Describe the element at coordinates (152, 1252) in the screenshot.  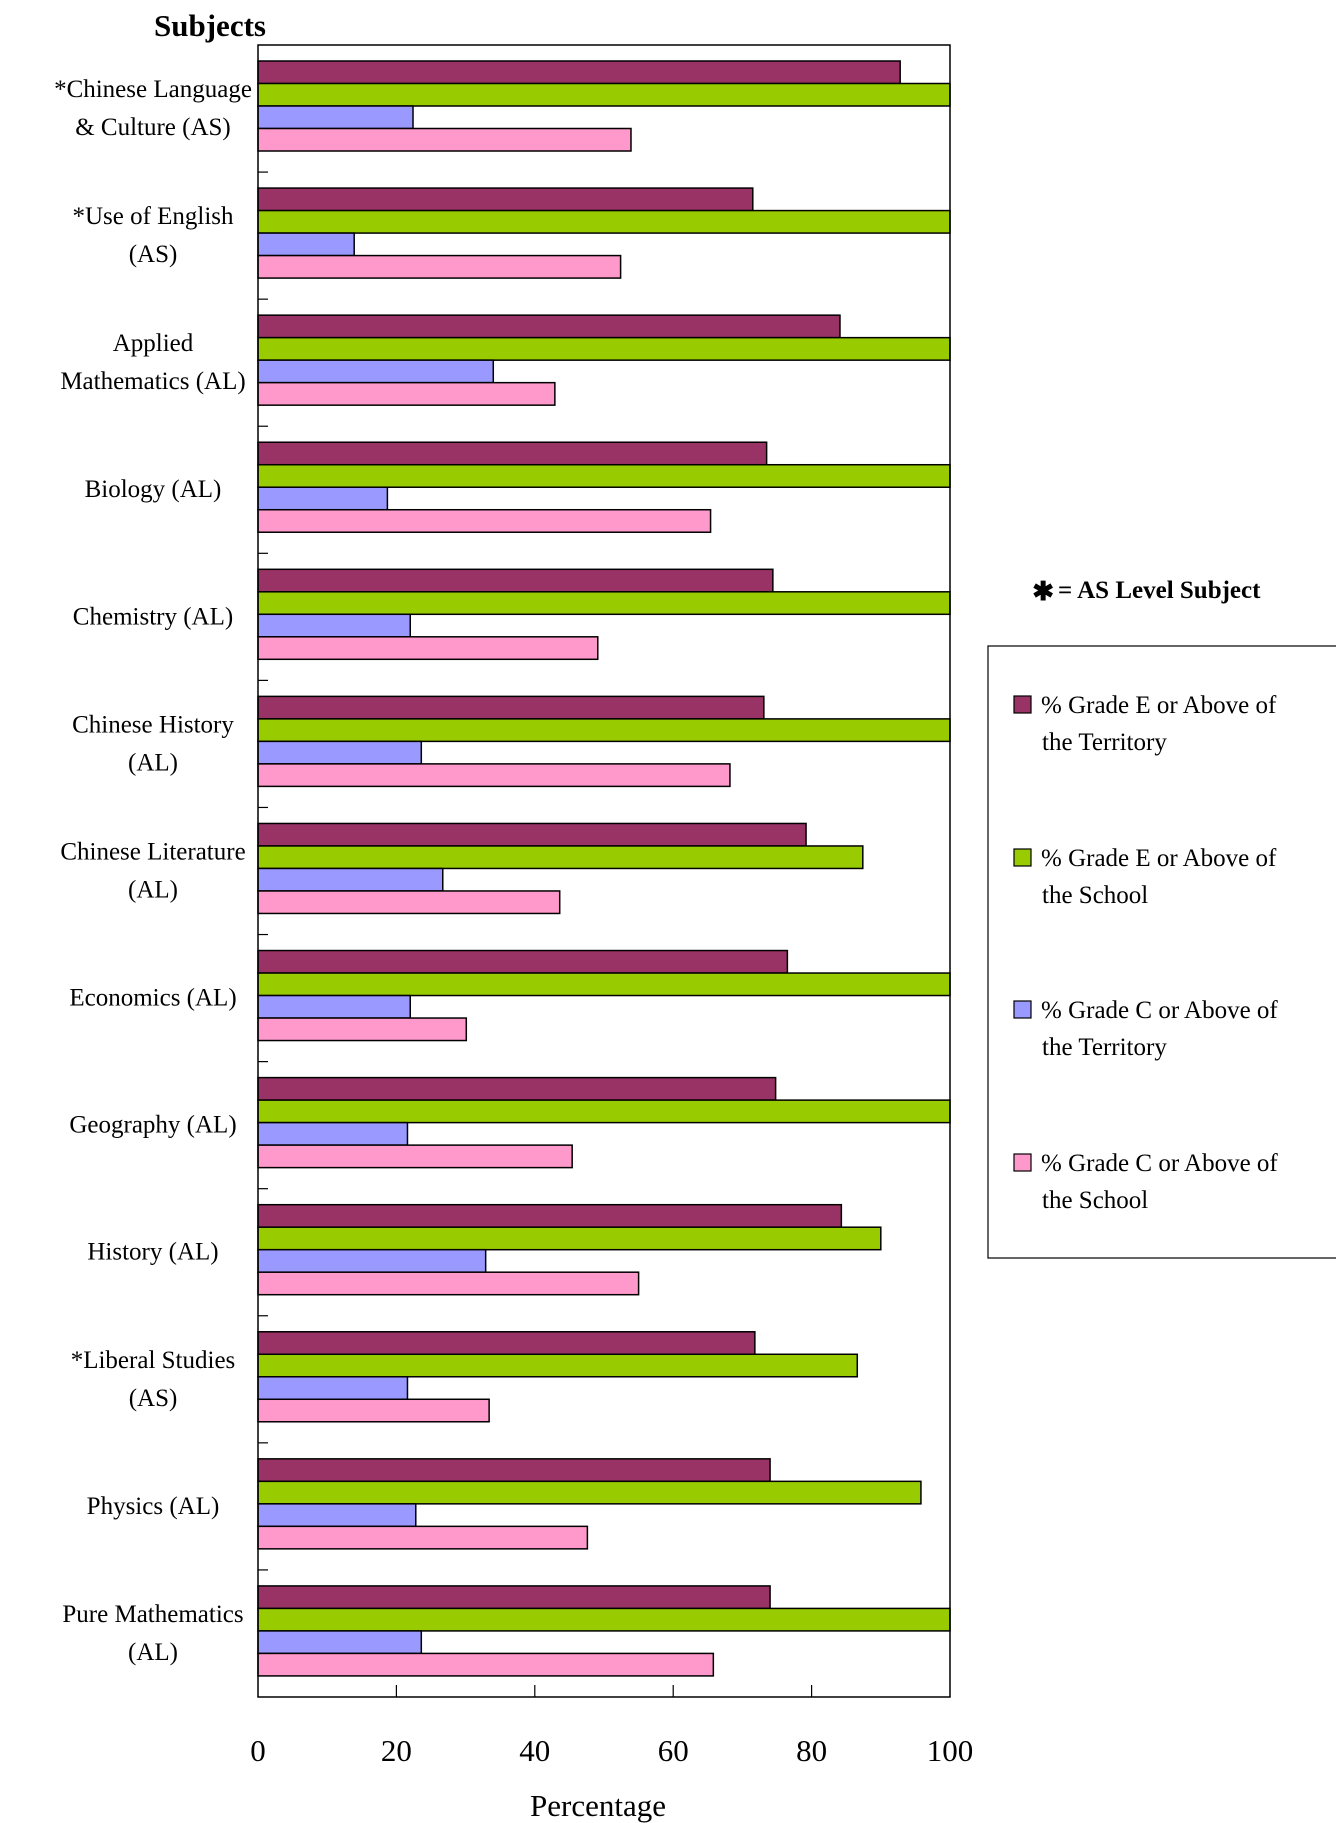
I see `category-label: History (AL)` at that location.